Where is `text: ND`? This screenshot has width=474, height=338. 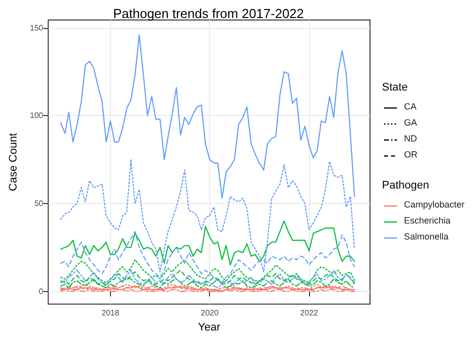
text: ND is located at coordinates (411, 139).